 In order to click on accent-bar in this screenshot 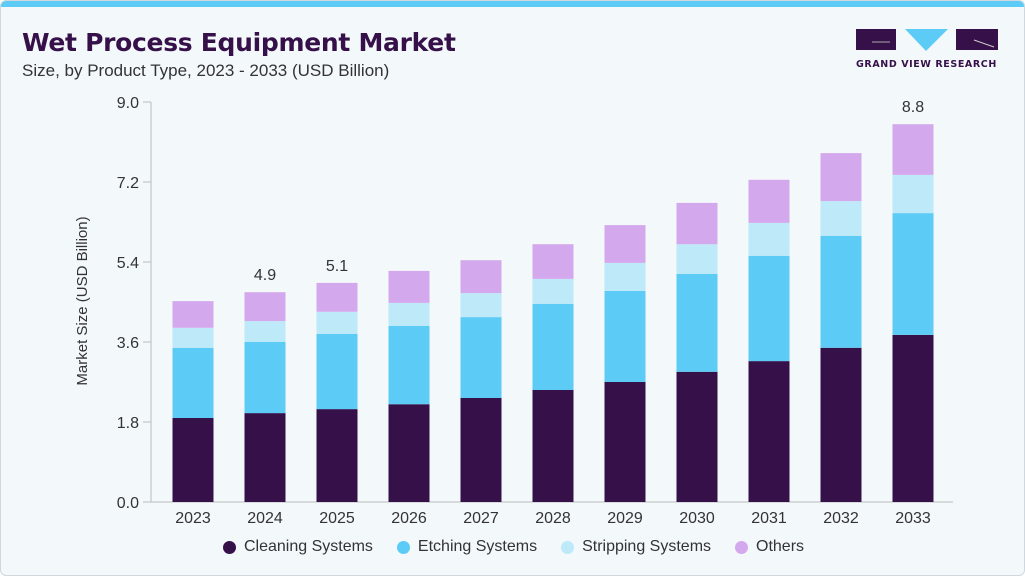, I will do `click(512, 4)`.